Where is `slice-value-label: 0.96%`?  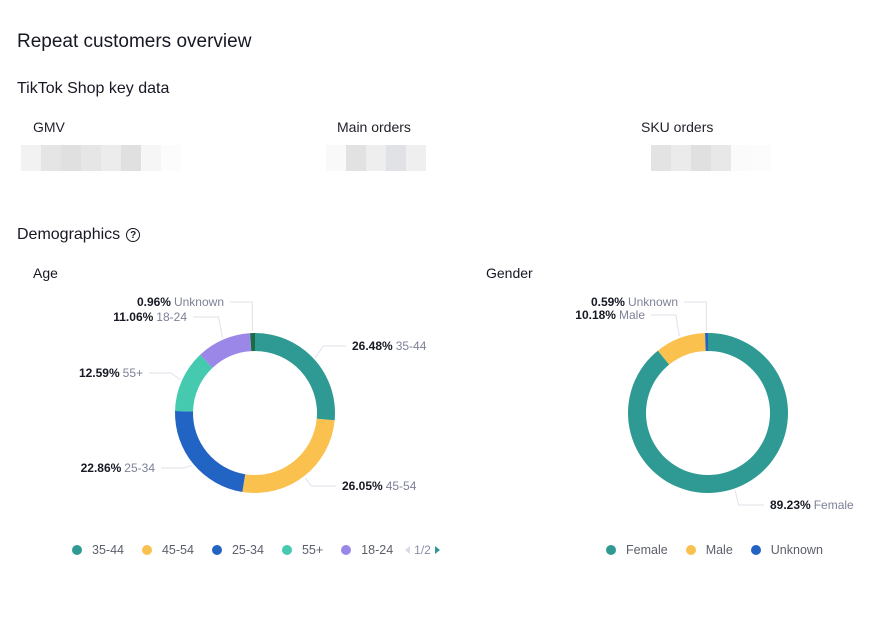 slice-value-label: 0.96% is located at coordinates (154, 302).